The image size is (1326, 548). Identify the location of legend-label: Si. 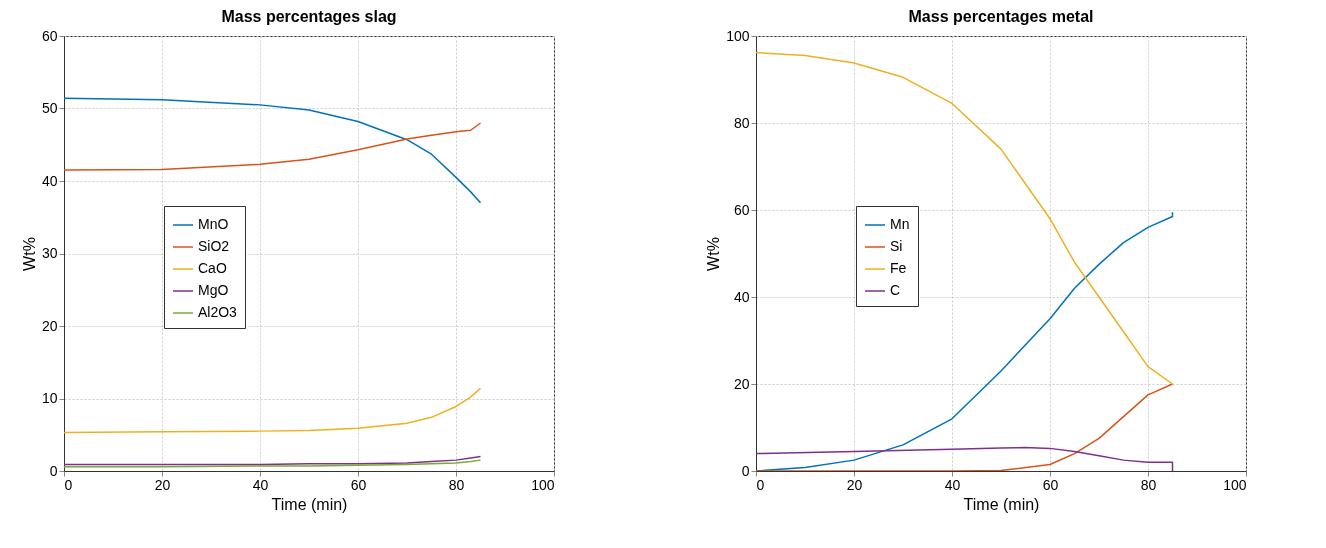
(896, 246).